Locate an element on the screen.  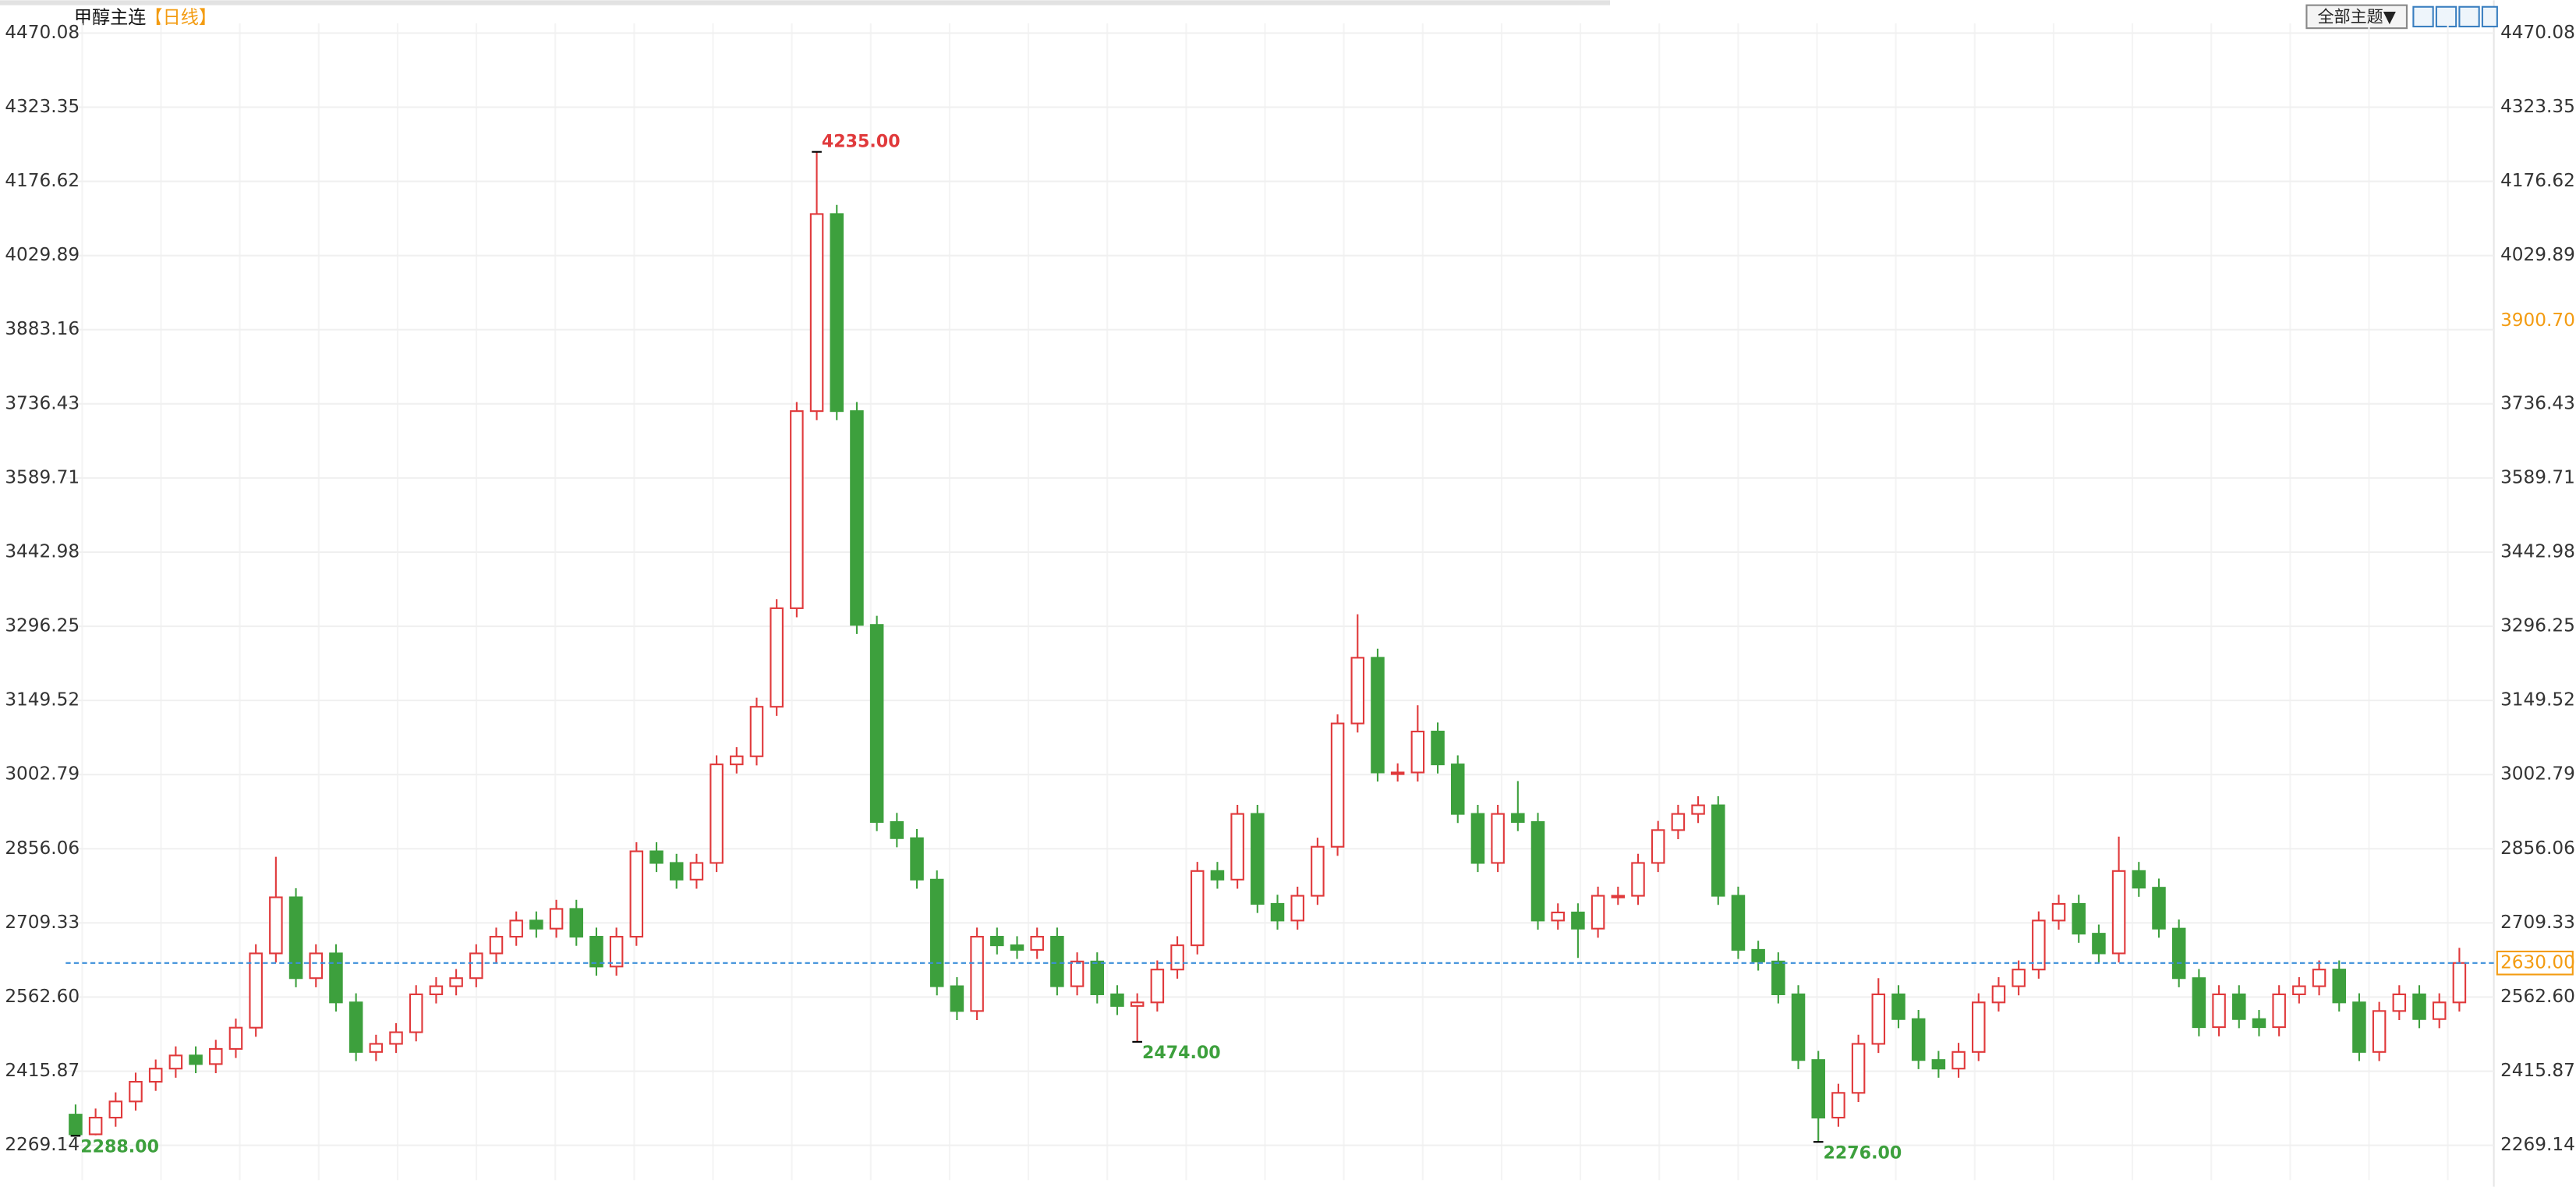
y2-tick-label: 2562.60 is located at coordinates (2537, 996).